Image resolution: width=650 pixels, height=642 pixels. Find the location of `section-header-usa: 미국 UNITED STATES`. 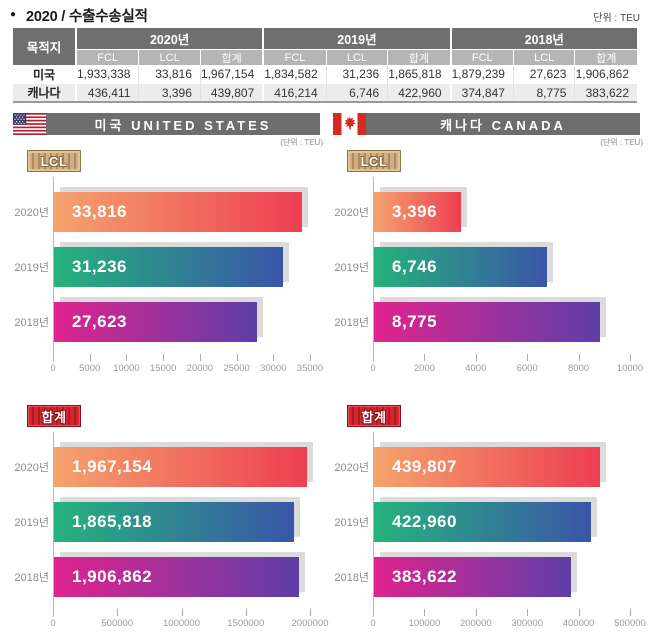

section-header-usa: 미국 UNITED STATES is located at coordinates (166, 124).